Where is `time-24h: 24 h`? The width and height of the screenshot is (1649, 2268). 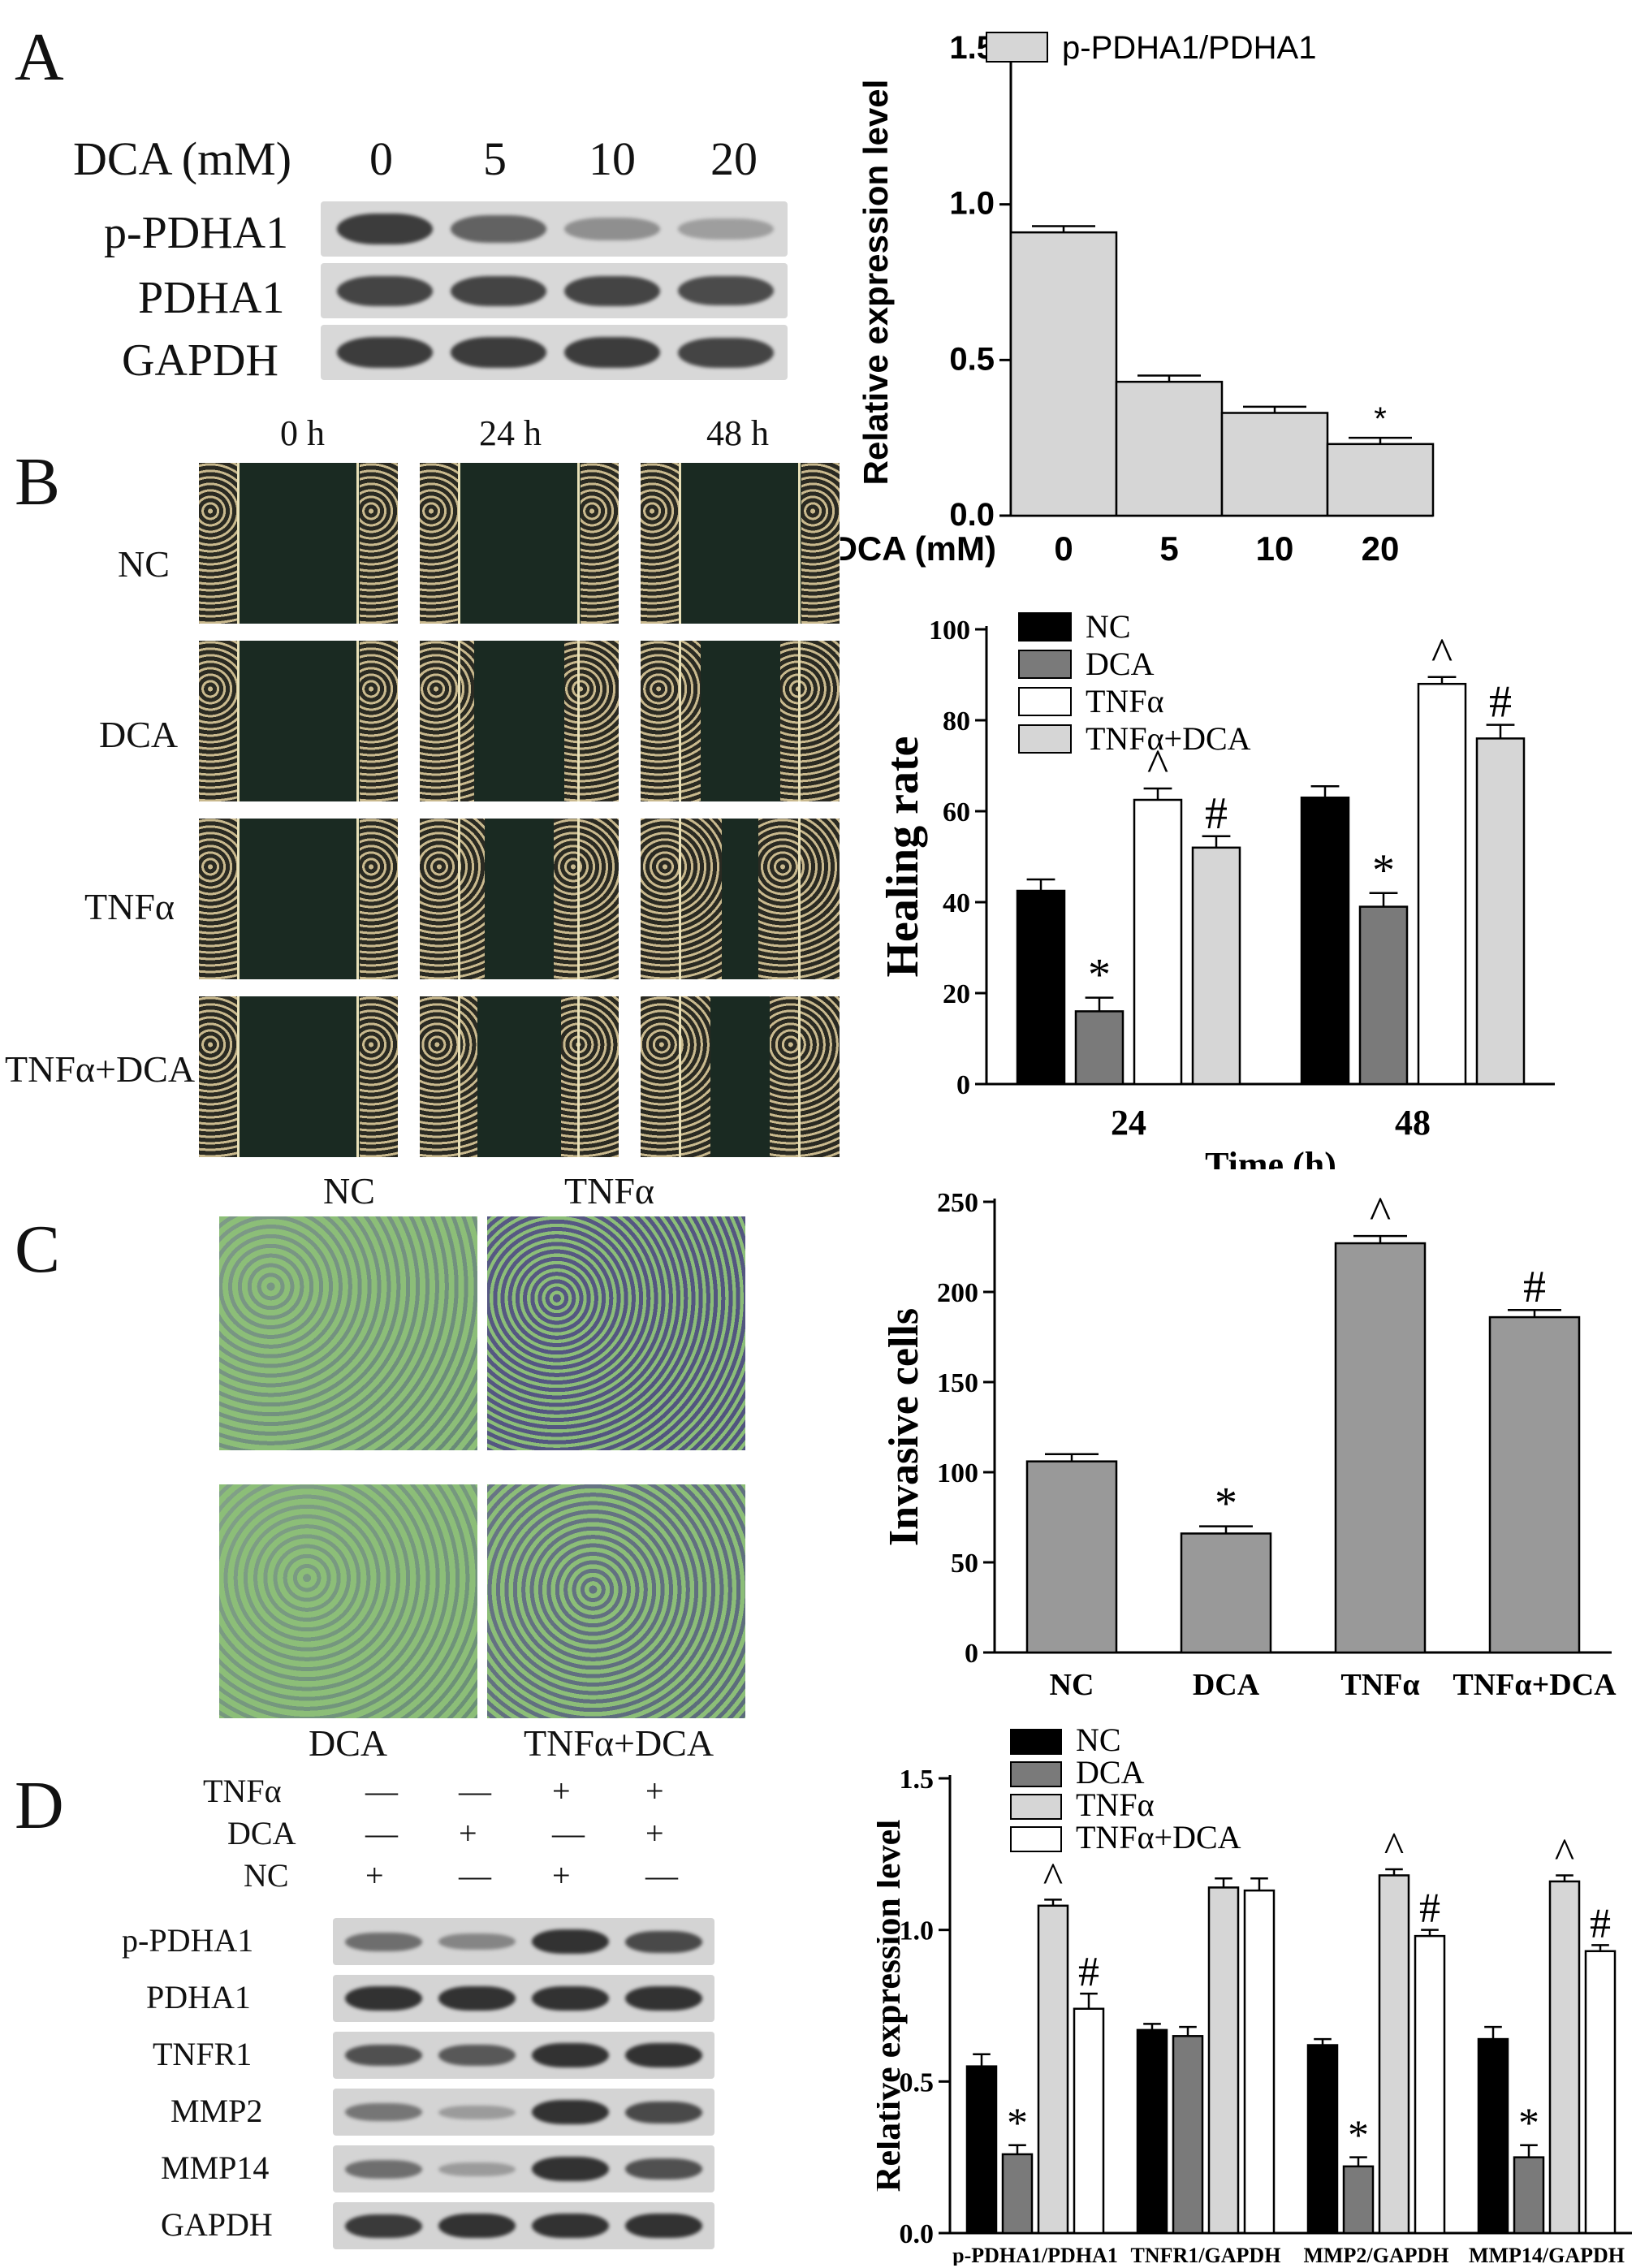
time-24h: 24 h is located at coordinates (510, 433).